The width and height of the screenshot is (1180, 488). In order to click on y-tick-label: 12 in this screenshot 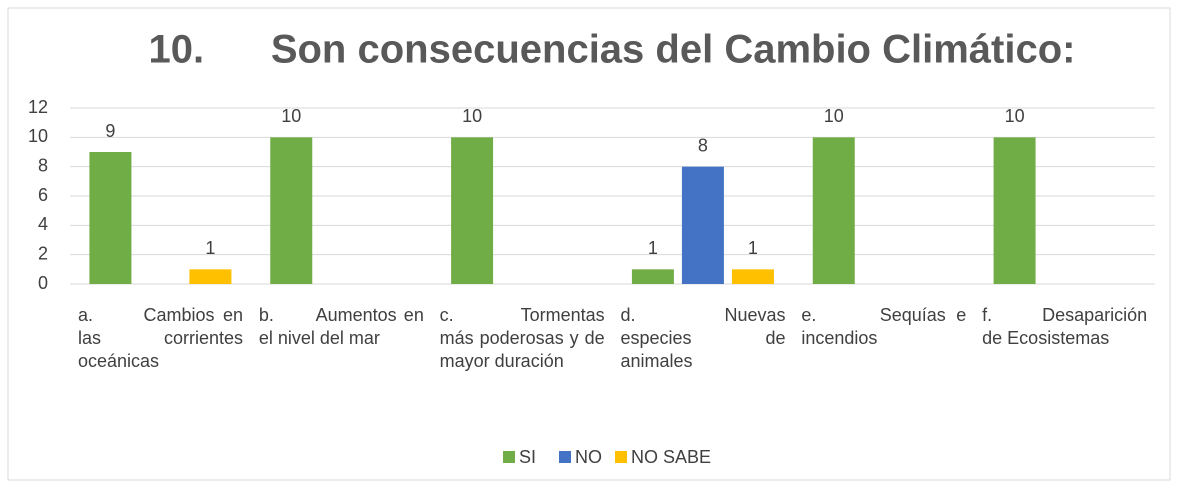, I will do `click(38, 107)`.